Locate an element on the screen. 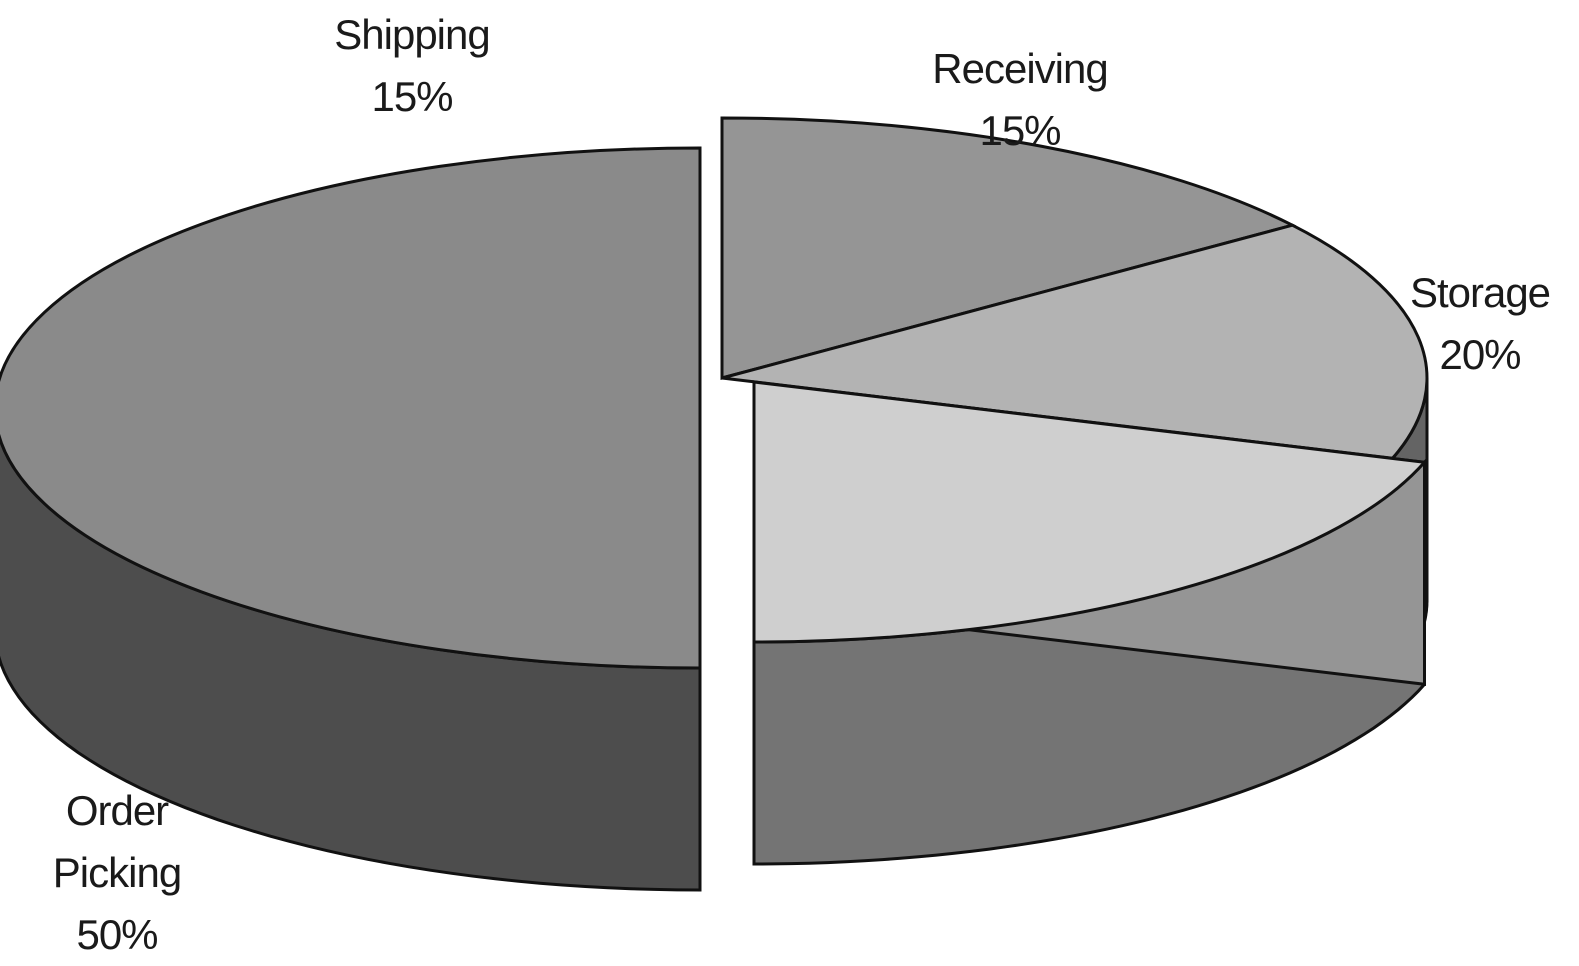  slice-name-shipping: Shipping is located at coordinates (412, 34).